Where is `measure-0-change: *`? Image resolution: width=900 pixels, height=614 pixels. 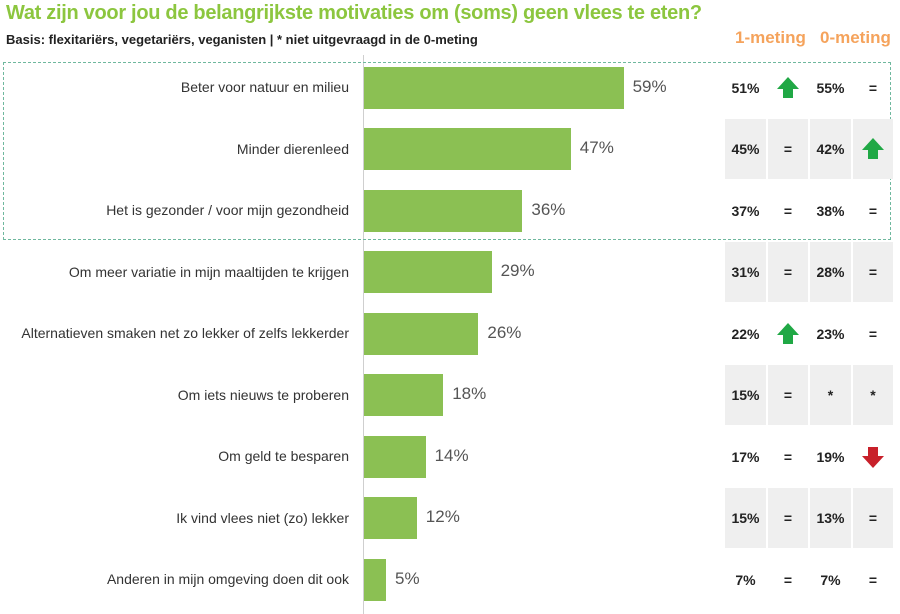
measure-0-change: * is located at coordinates (873, 395).